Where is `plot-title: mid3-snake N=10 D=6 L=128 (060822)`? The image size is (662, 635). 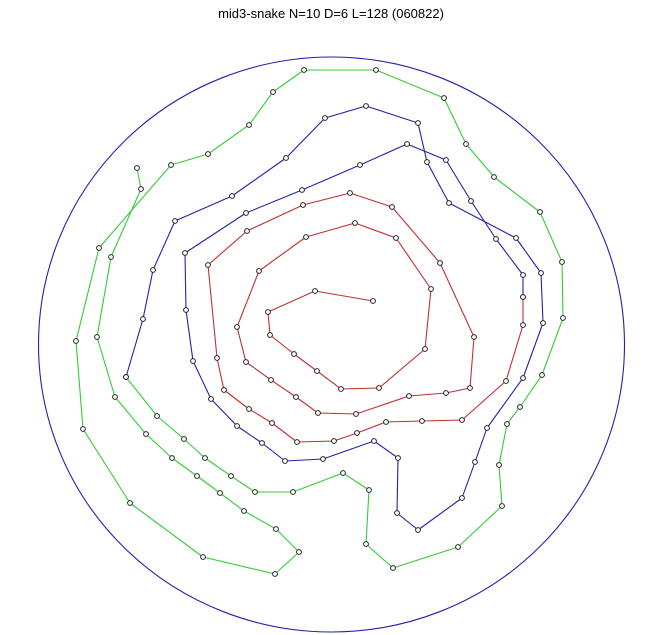 plot-title: mid3-snake N=10 D=6 L=128 (060822) is located at coordinates (331, 13).